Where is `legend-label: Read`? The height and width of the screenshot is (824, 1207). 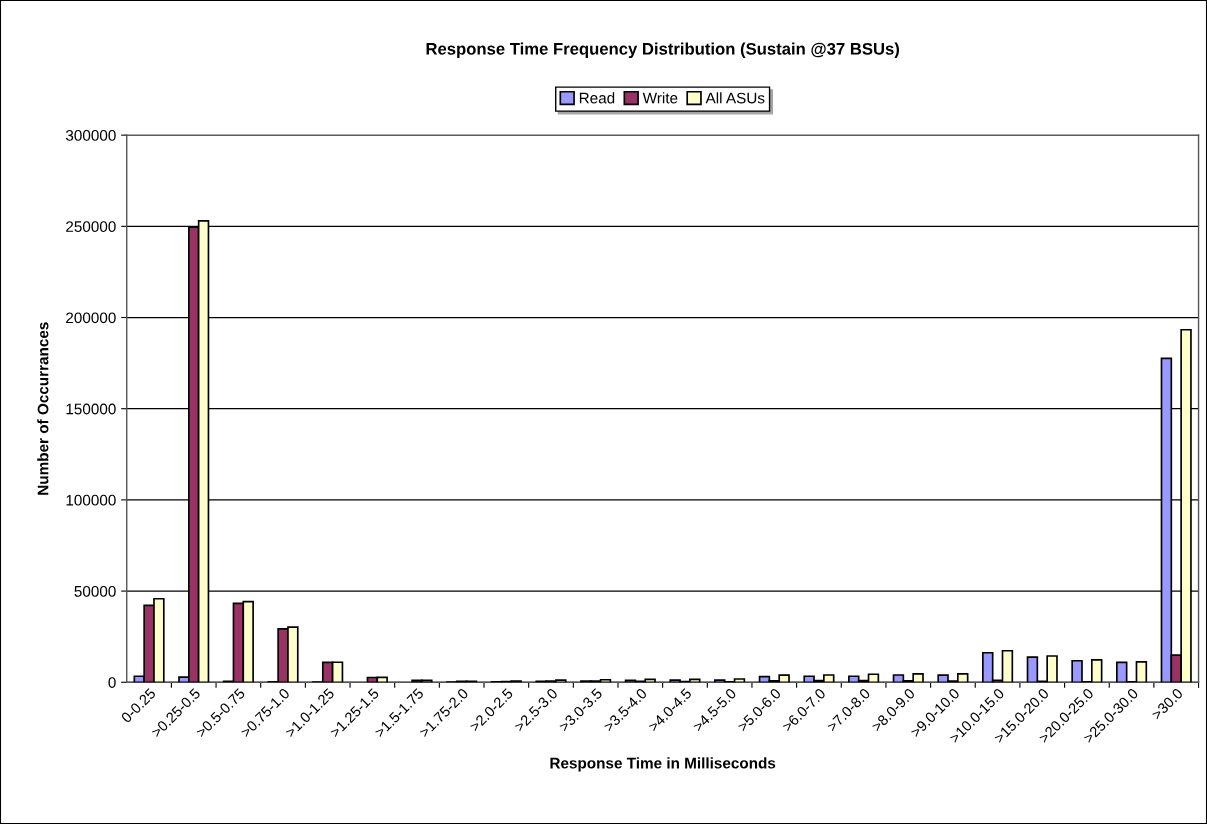
legend-label: Read is located at coordinates (597, 98).